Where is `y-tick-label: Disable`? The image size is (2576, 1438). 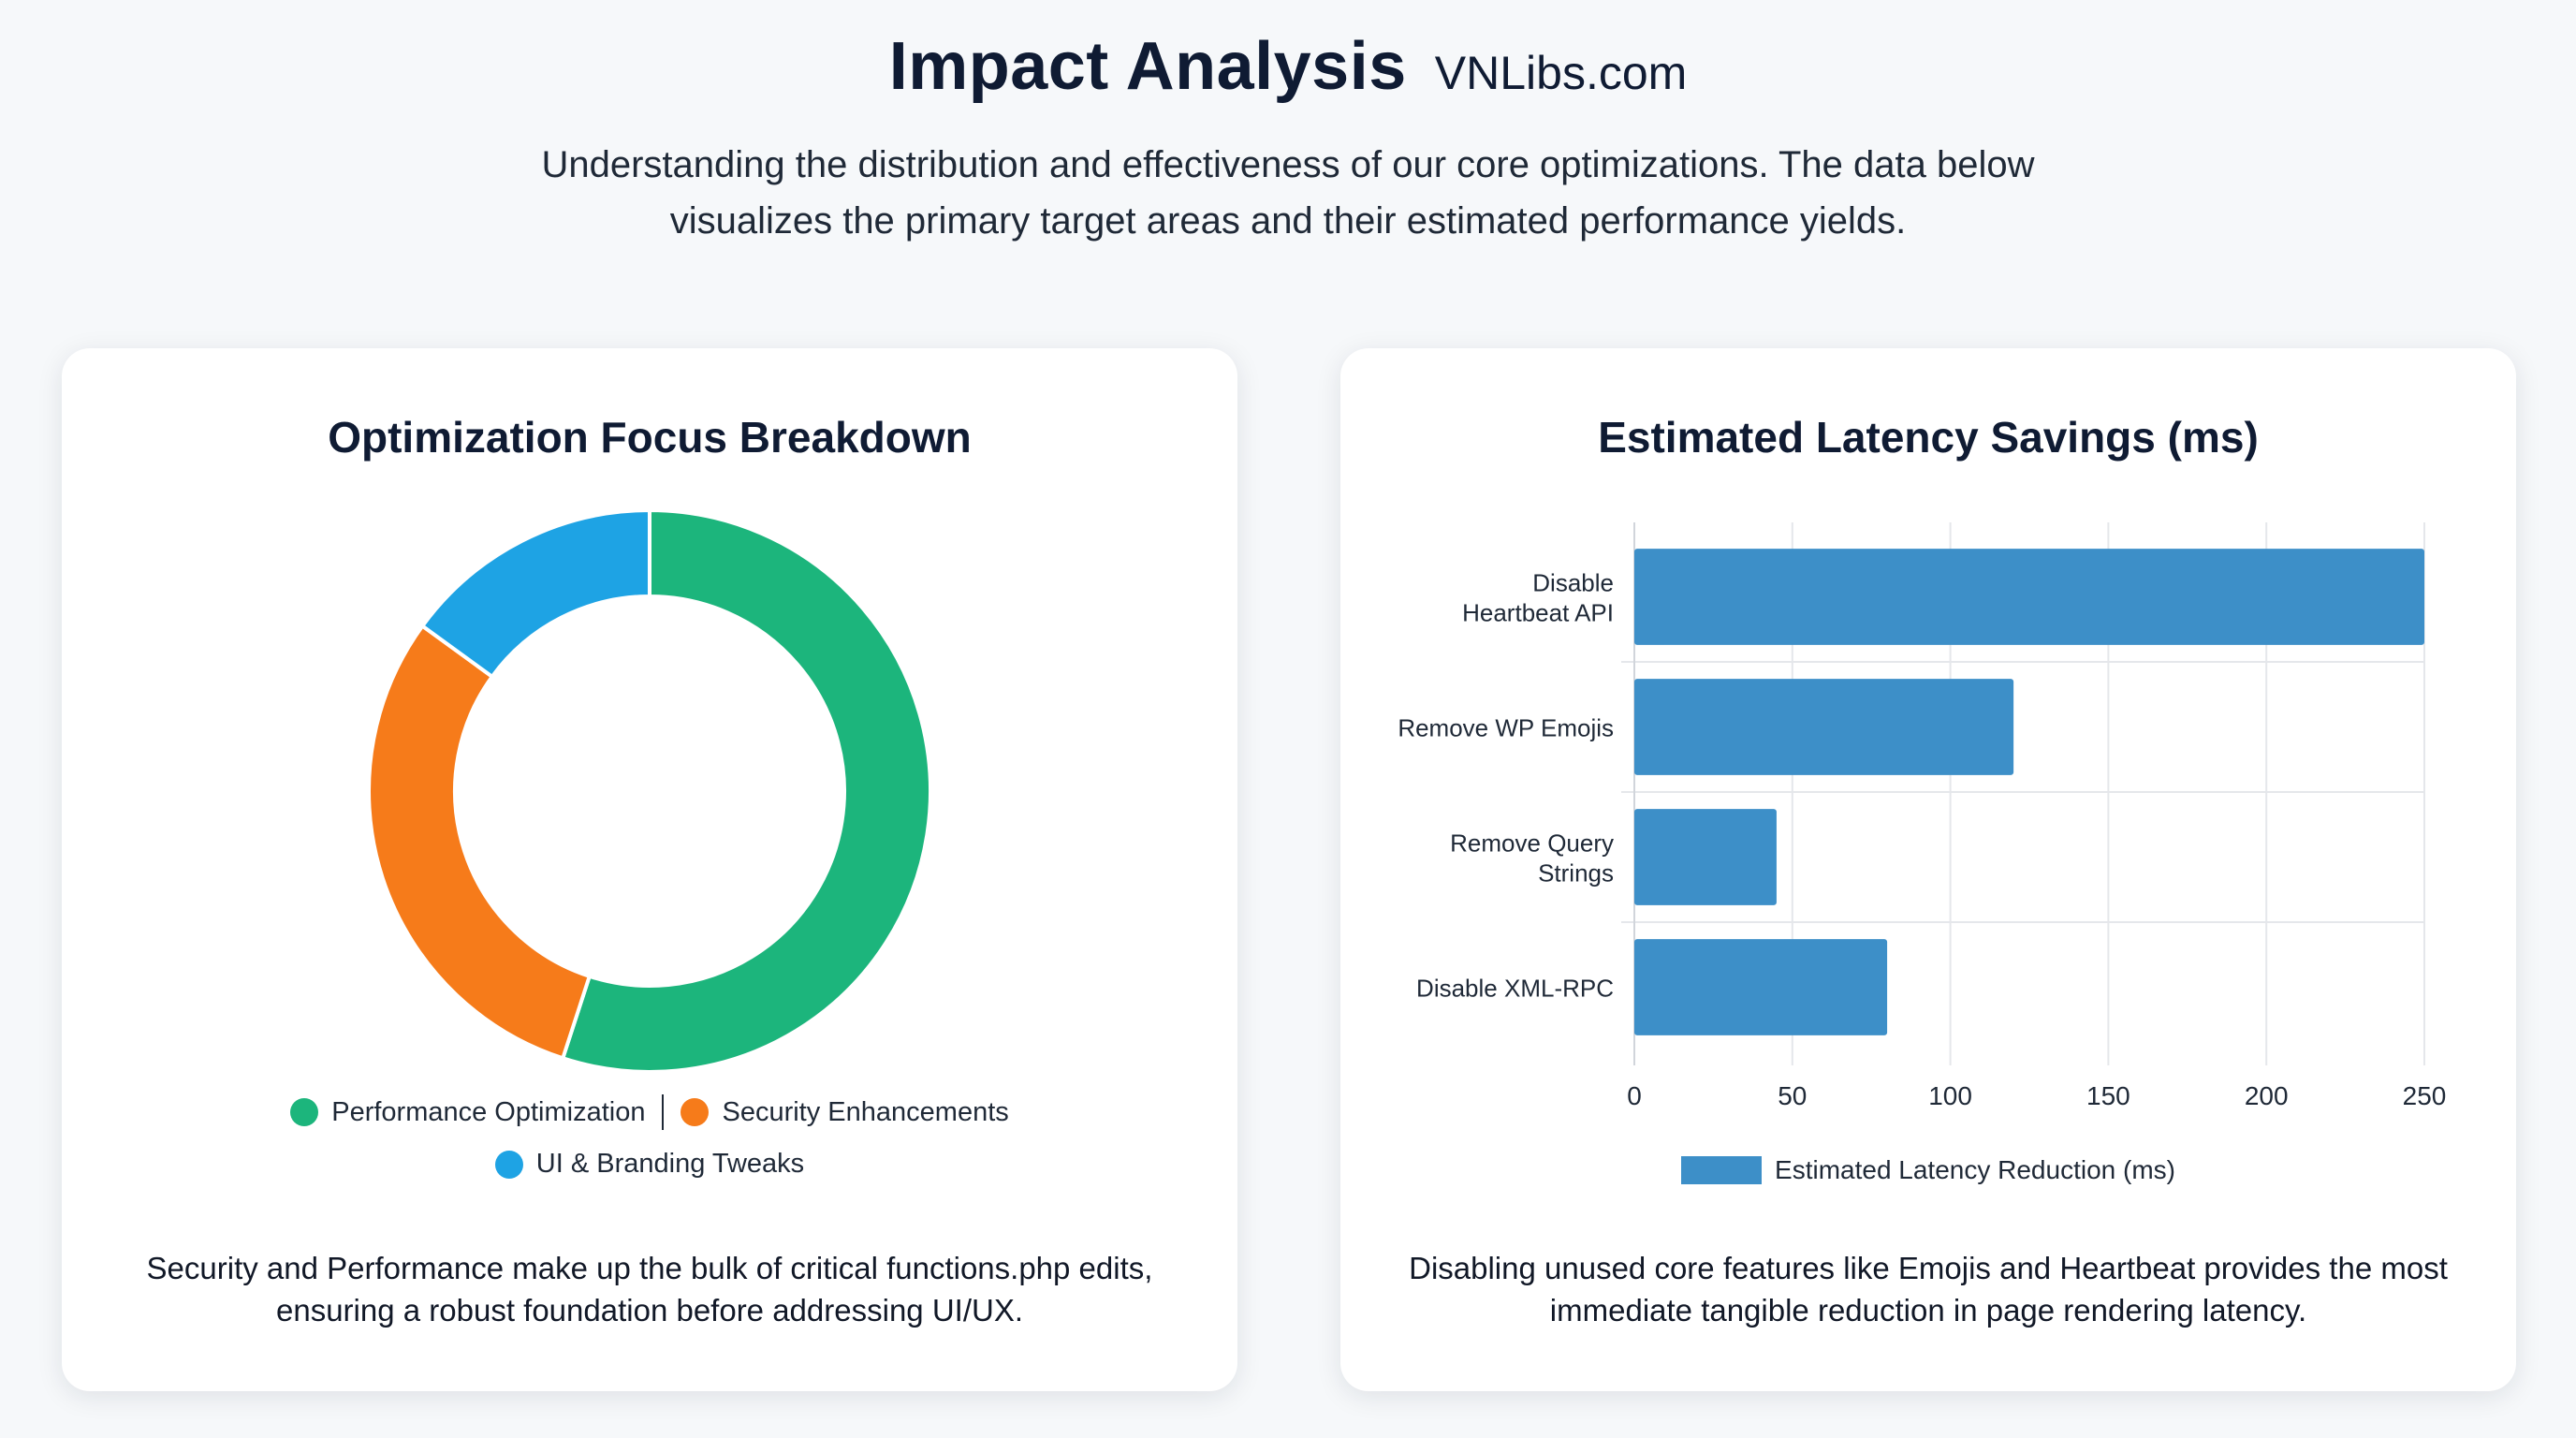
y-tick-label: Disable is located at coordinates (1573, 583).